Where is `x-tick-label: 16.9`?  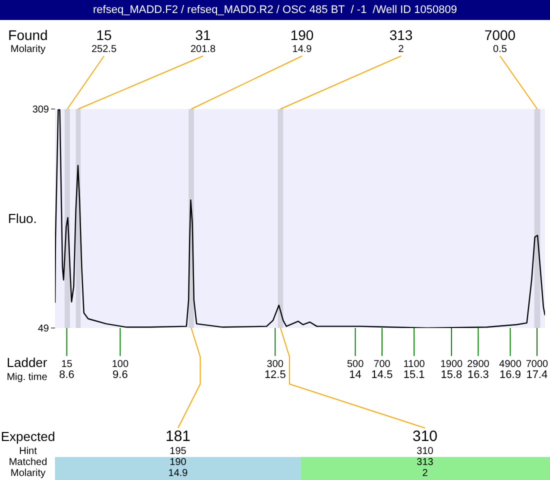
x-tick-label: 16.9 is located at coordinates (510, 374).